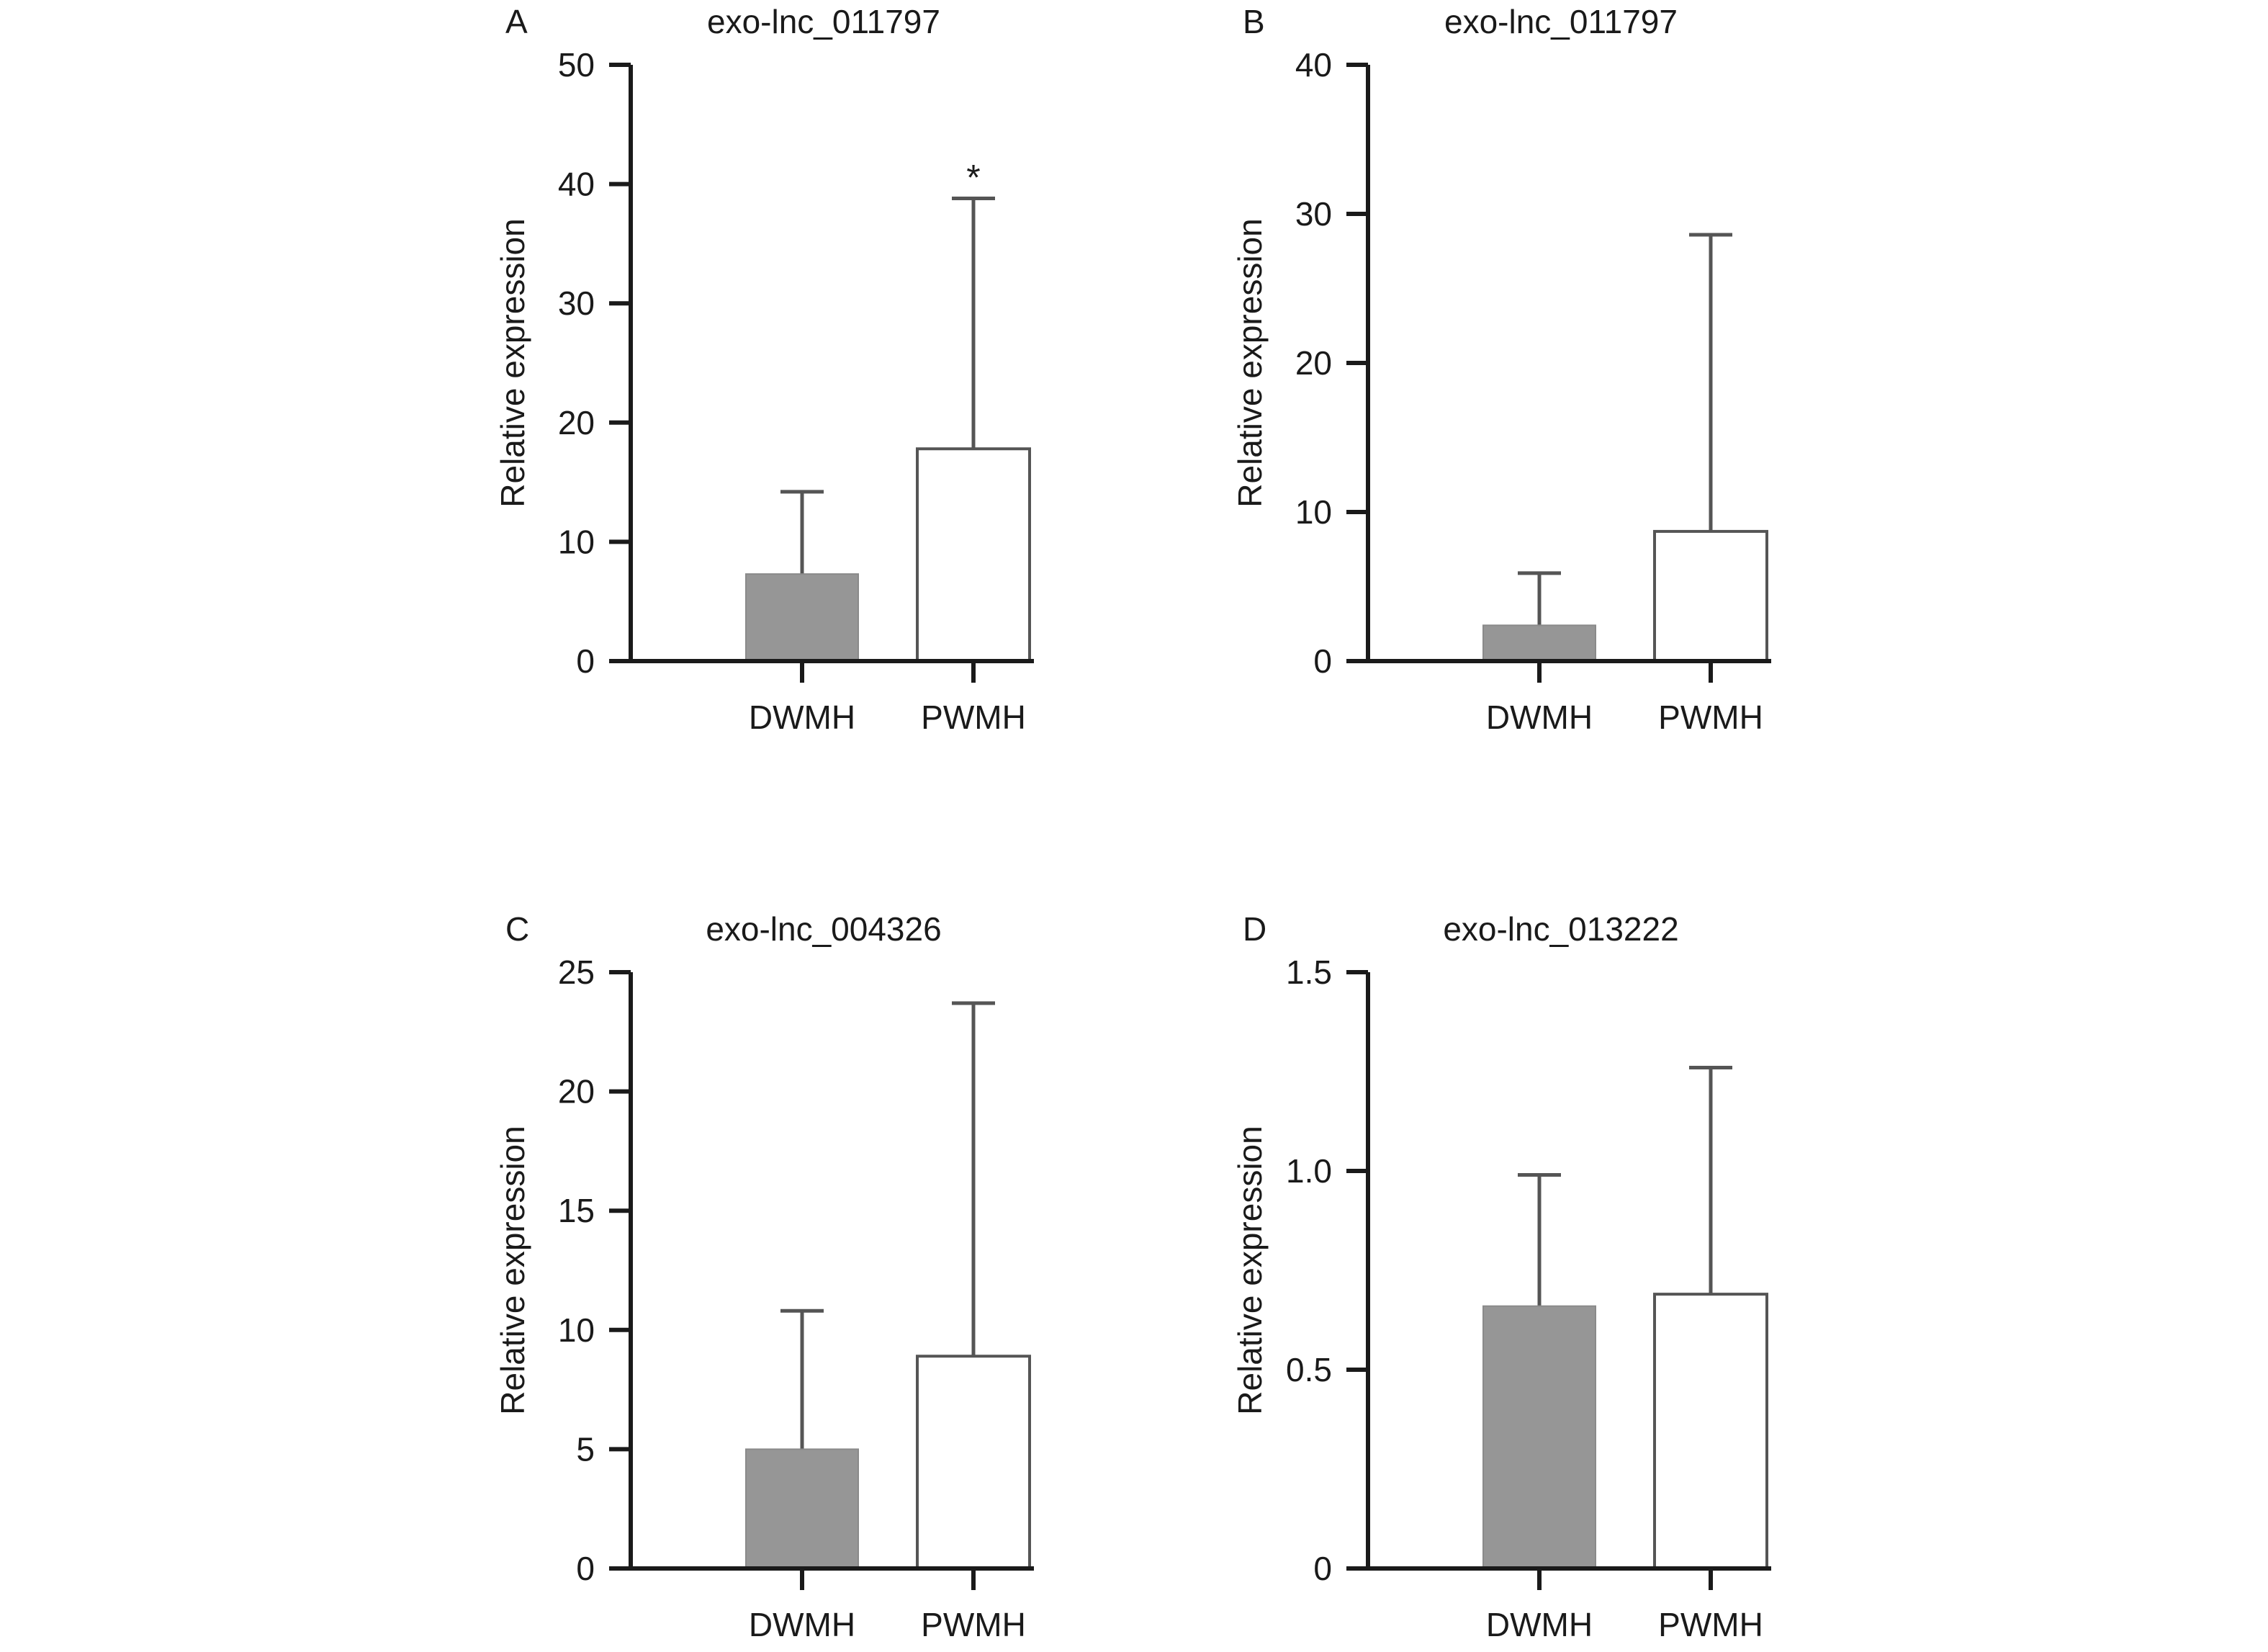 The image size is (2268, 1652). Describe the element at coordinates (1560, 929) in the screenshot. I see `chart-title: exo-lnc_013222` at that location.